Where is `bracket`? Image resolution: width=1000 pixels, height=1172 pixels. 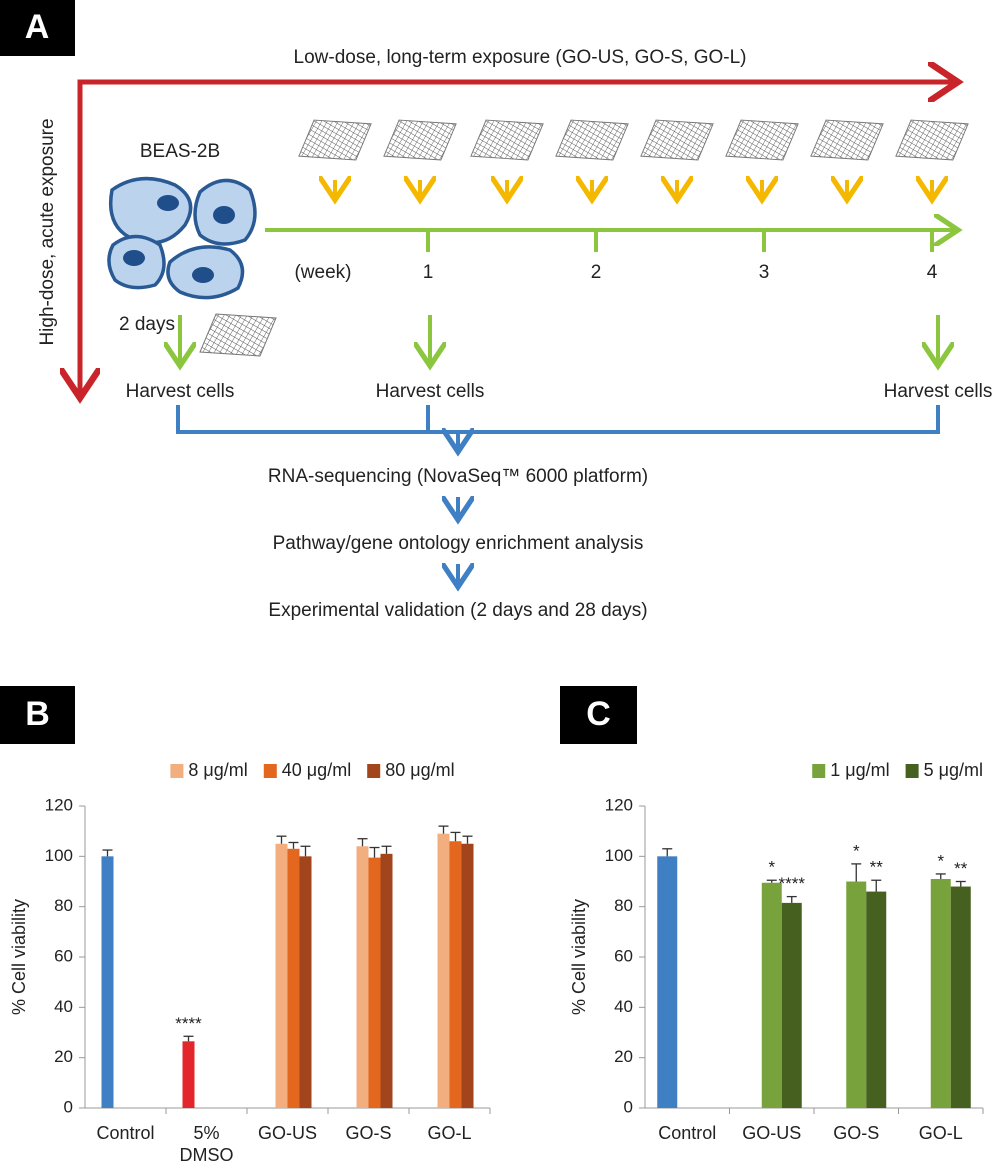
bracket is located at coordinates (558, 419).